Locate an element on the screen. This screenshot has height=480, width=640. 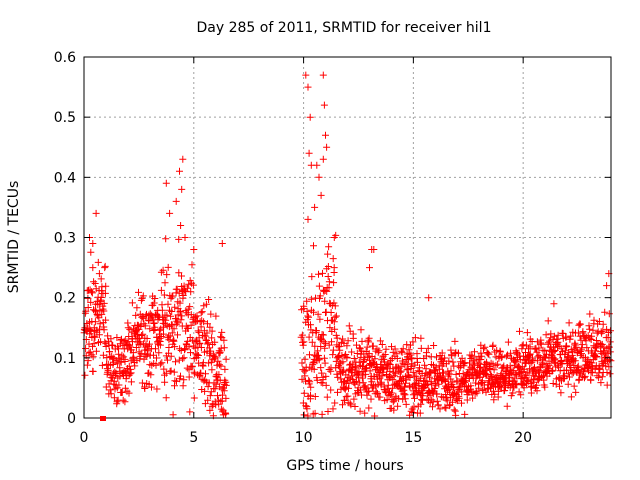
x-axis-label: GPS time / hours is located at coordinates (344, 466).